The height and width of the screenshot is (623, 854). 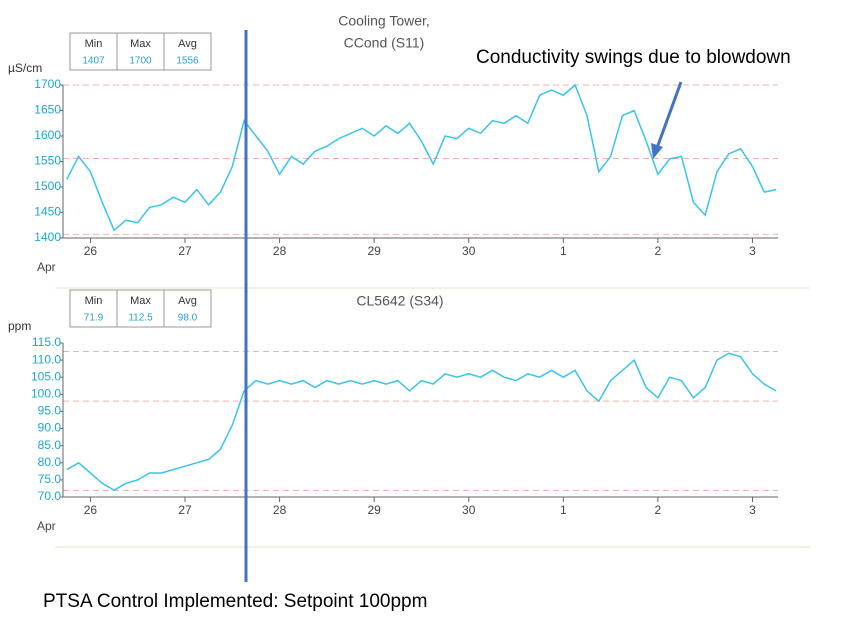 What do you see at coordinates (25, 68) in the screenshot?
I see `y-axis-label: µS/cm` at bounding box center [25, 68].